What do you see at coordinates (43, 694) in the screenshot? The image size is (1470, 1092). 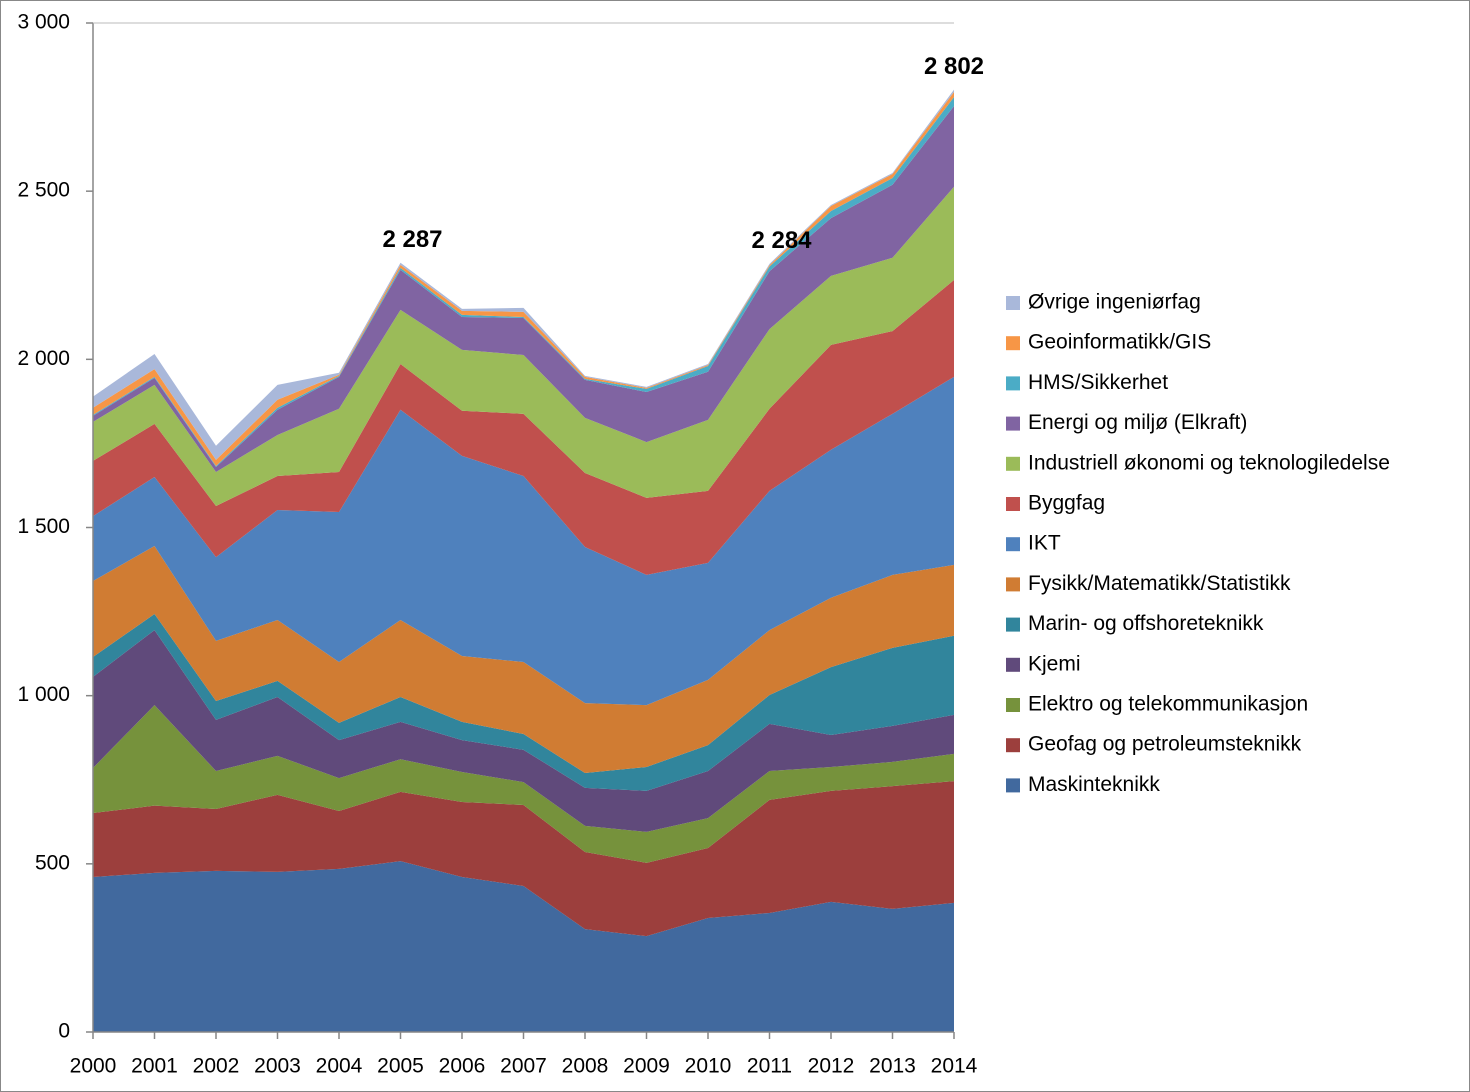 I see `y-tick-label: 1 000` at bounding box center [43, 694].